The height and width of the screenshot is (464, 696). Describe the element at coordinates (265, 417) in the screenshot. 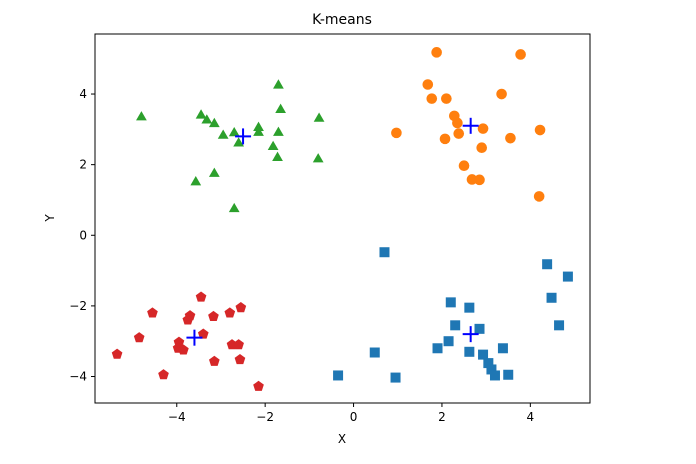

I see `x-tick-label: −2` at that location.